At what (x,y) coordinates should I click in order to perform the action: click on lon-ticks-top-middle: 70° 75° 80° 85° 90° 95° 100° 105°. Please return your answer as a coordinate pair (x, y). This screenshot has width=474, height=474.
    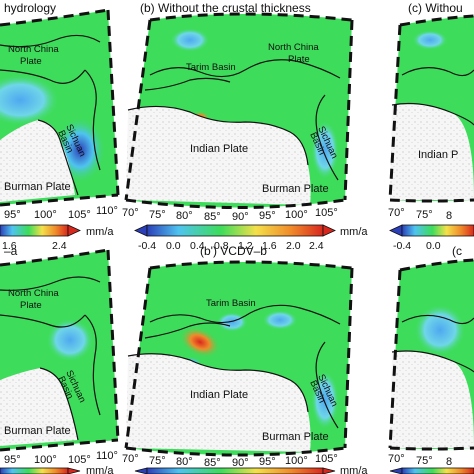
    Looking at the image, I should click on (230, 215).